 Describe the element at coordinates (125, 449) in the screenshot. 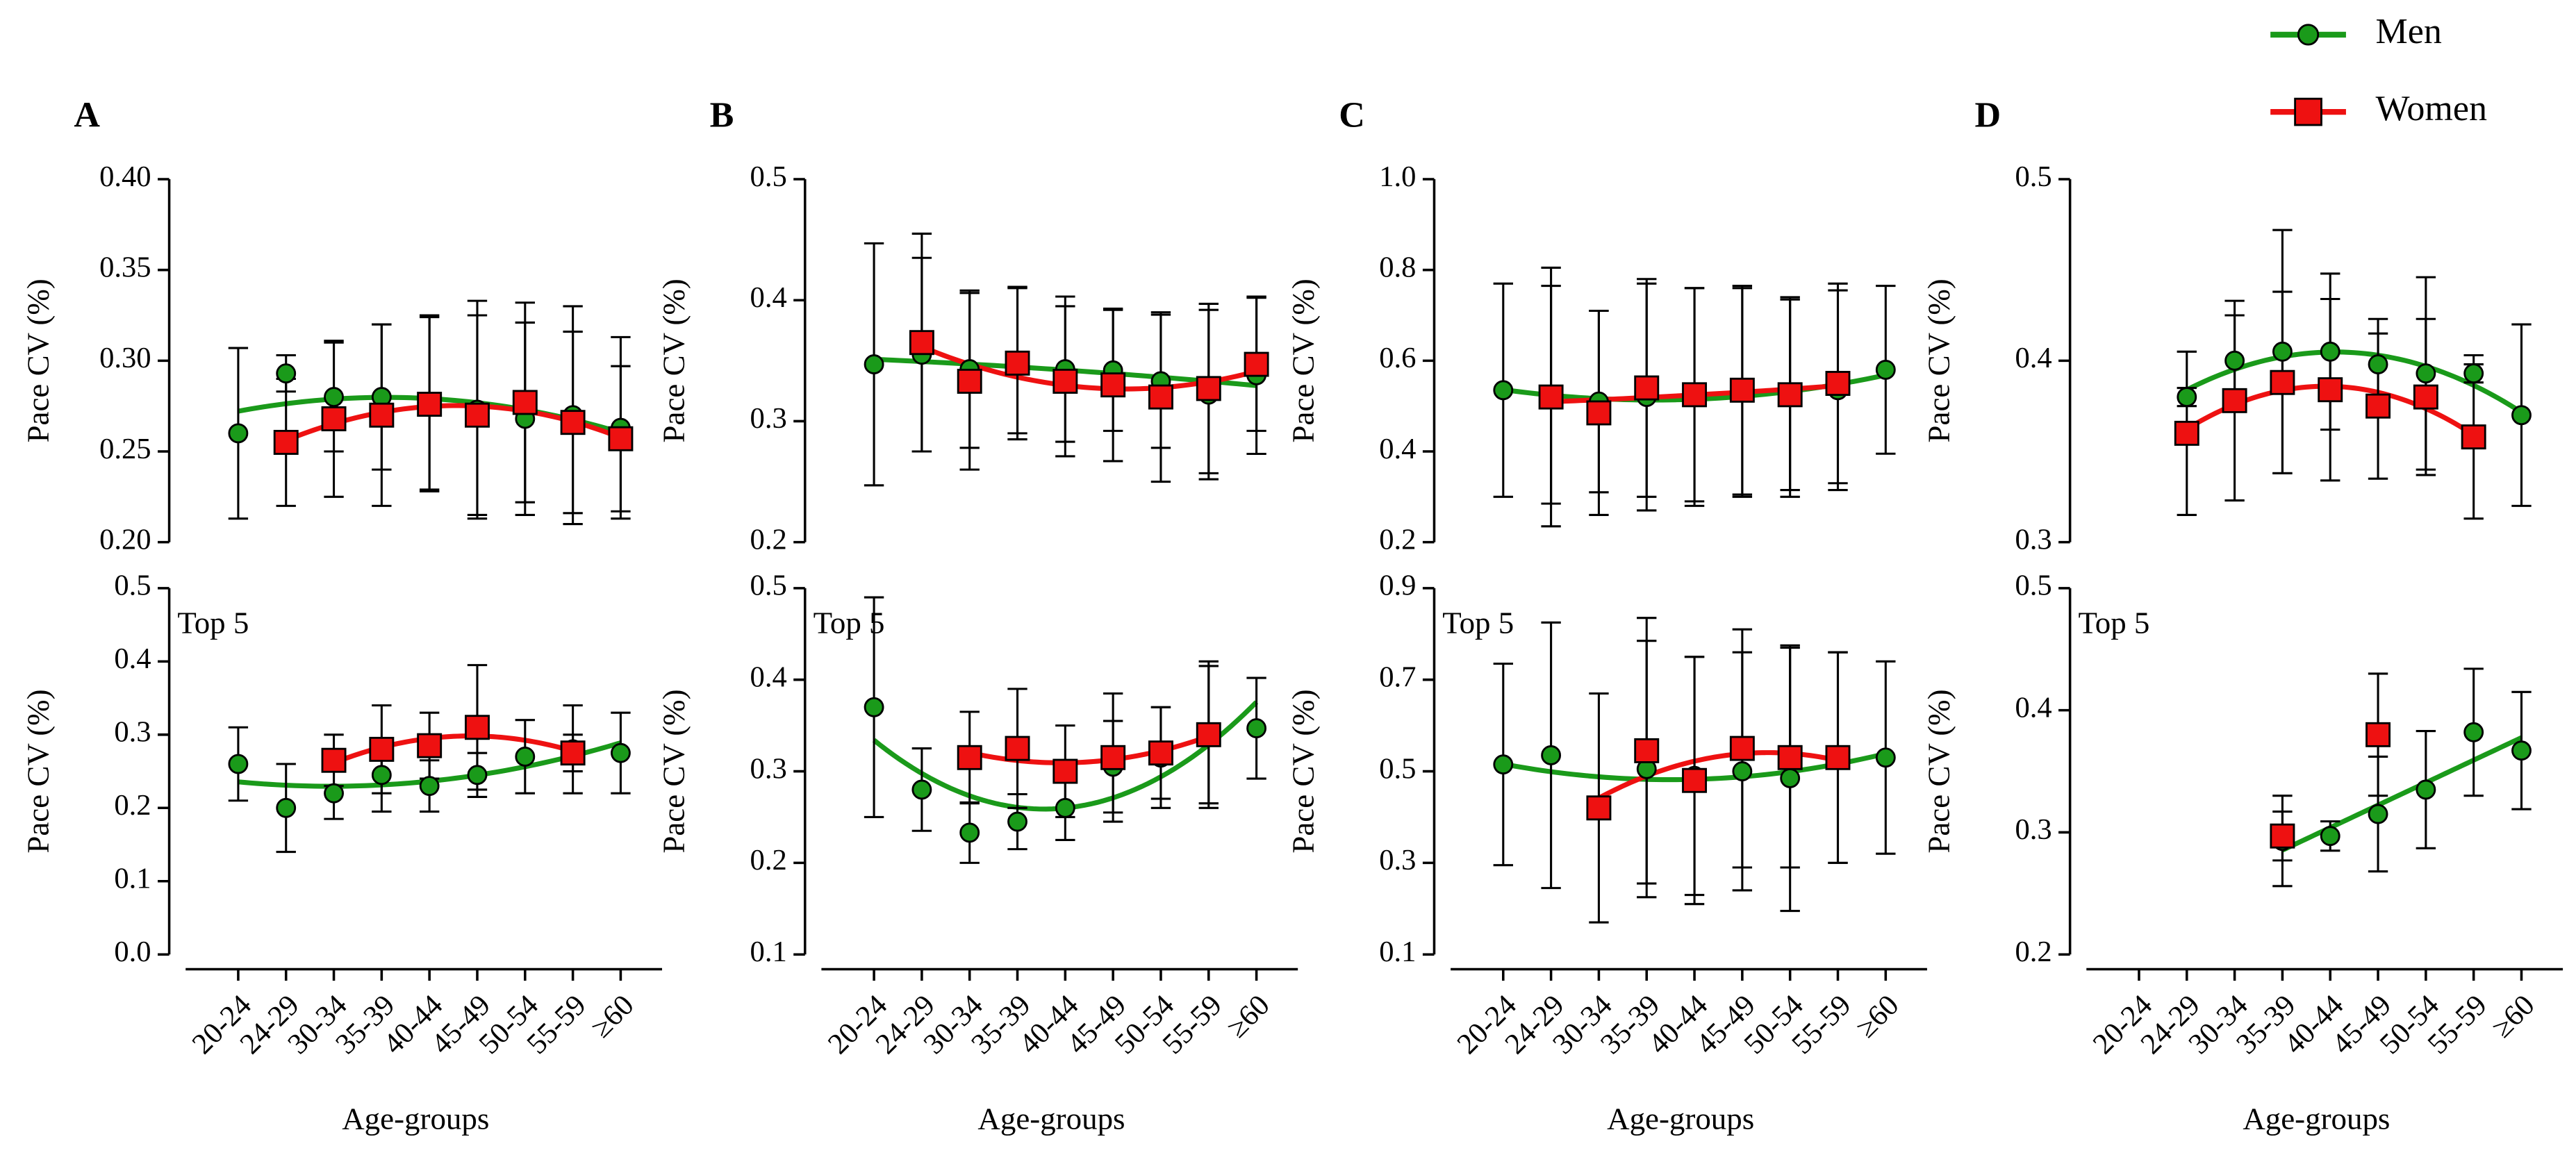

I see `y-tick-label: 0.25` at that location.